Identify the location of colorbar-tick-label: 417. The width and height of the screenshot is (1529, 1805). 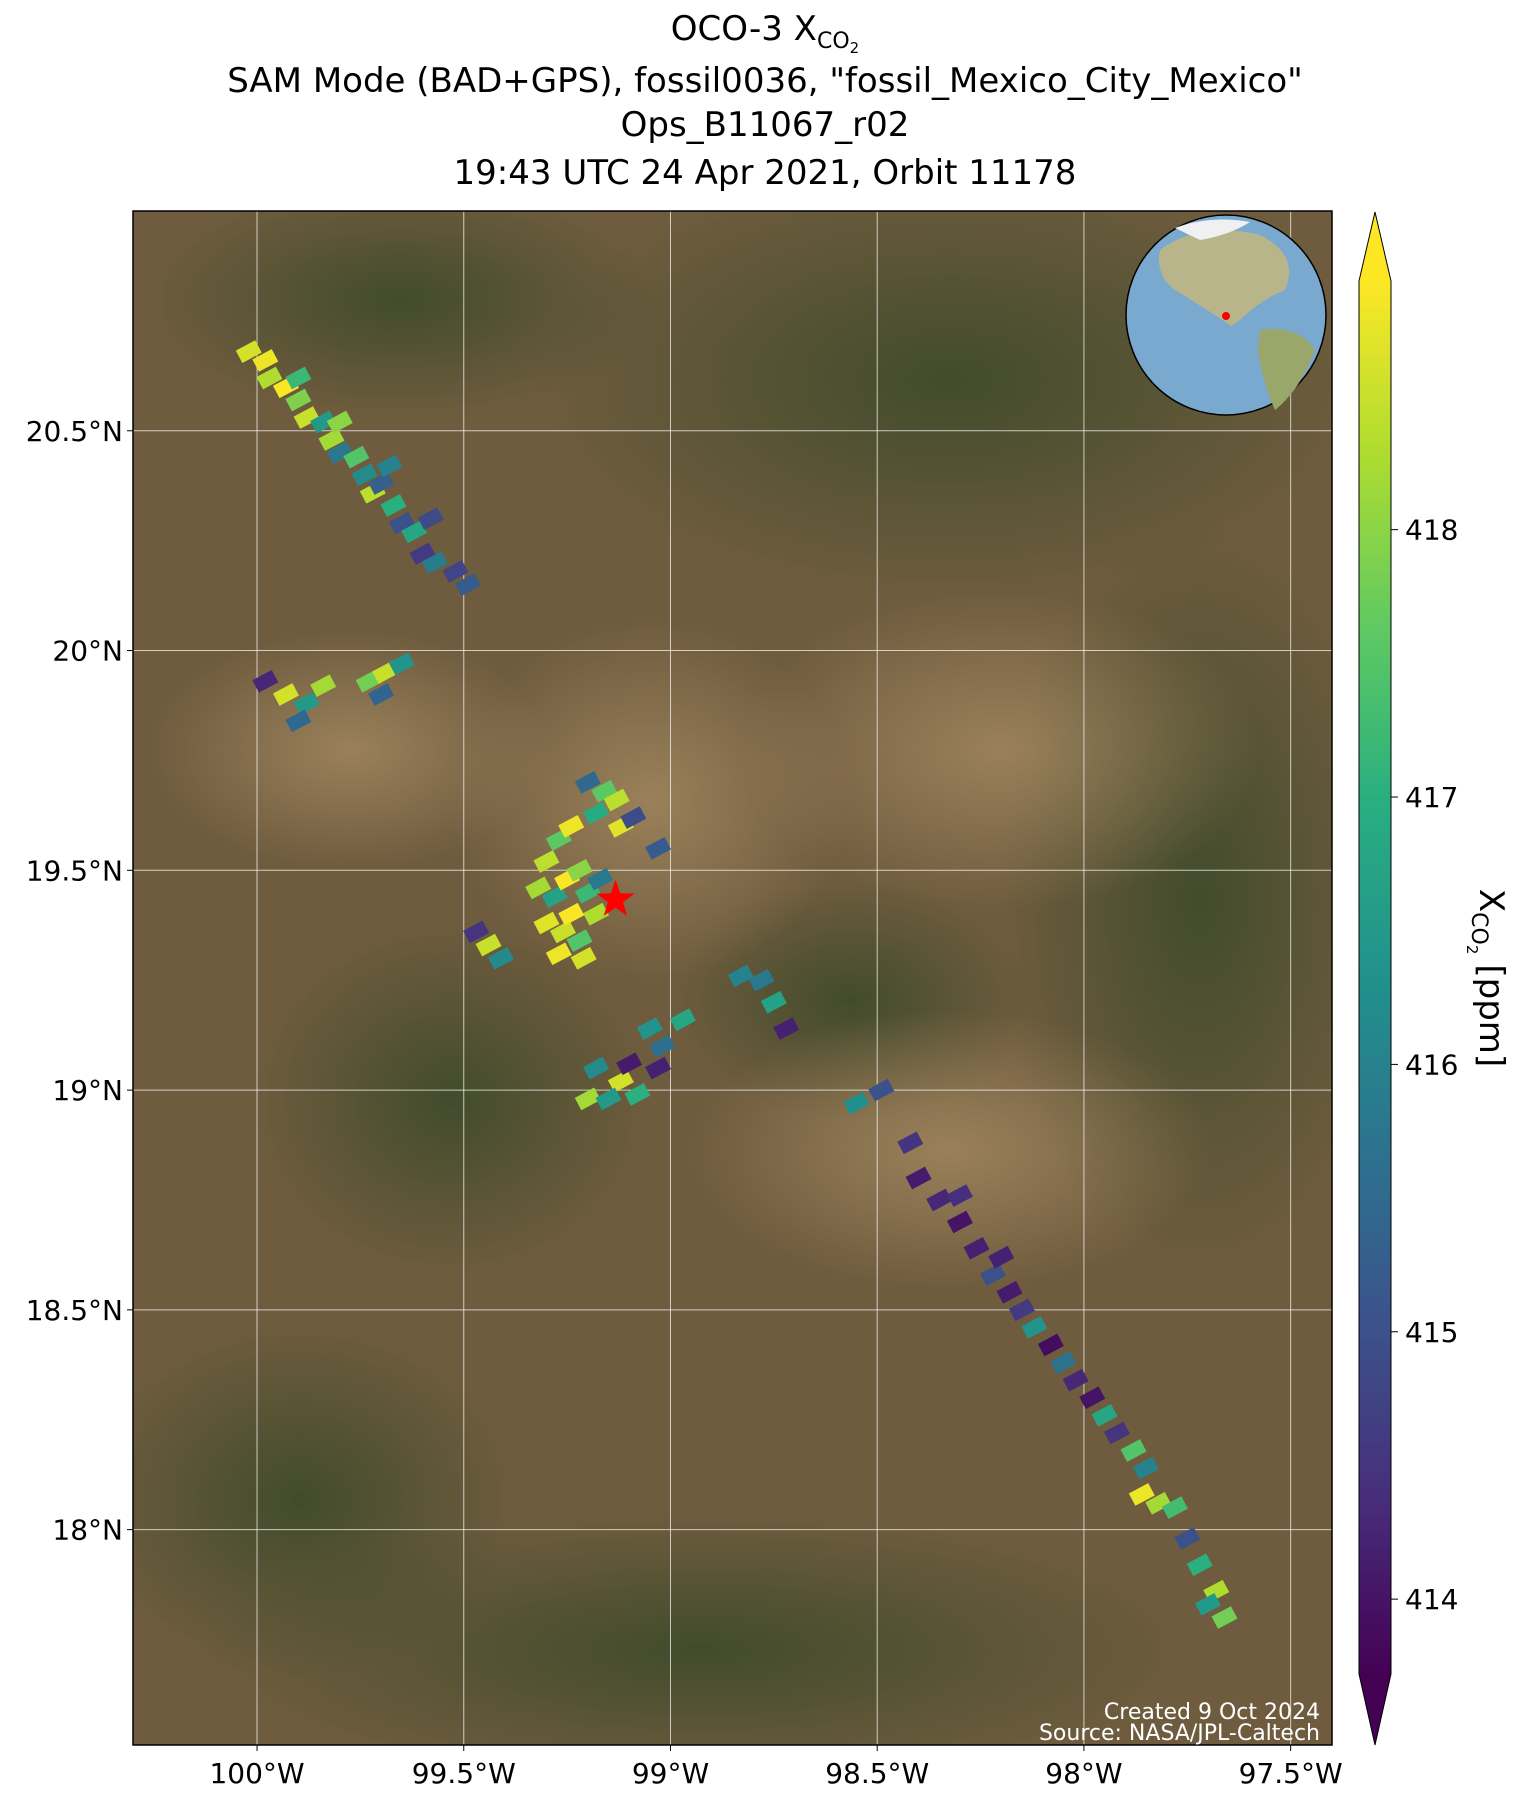
(1431, 797).